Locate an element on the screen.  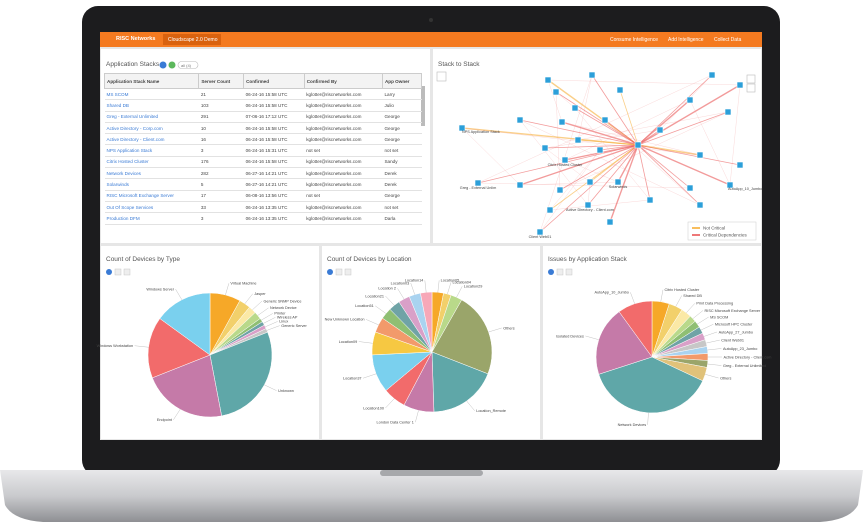
nav-item: Collect Data is located at coordinates (728, 39).